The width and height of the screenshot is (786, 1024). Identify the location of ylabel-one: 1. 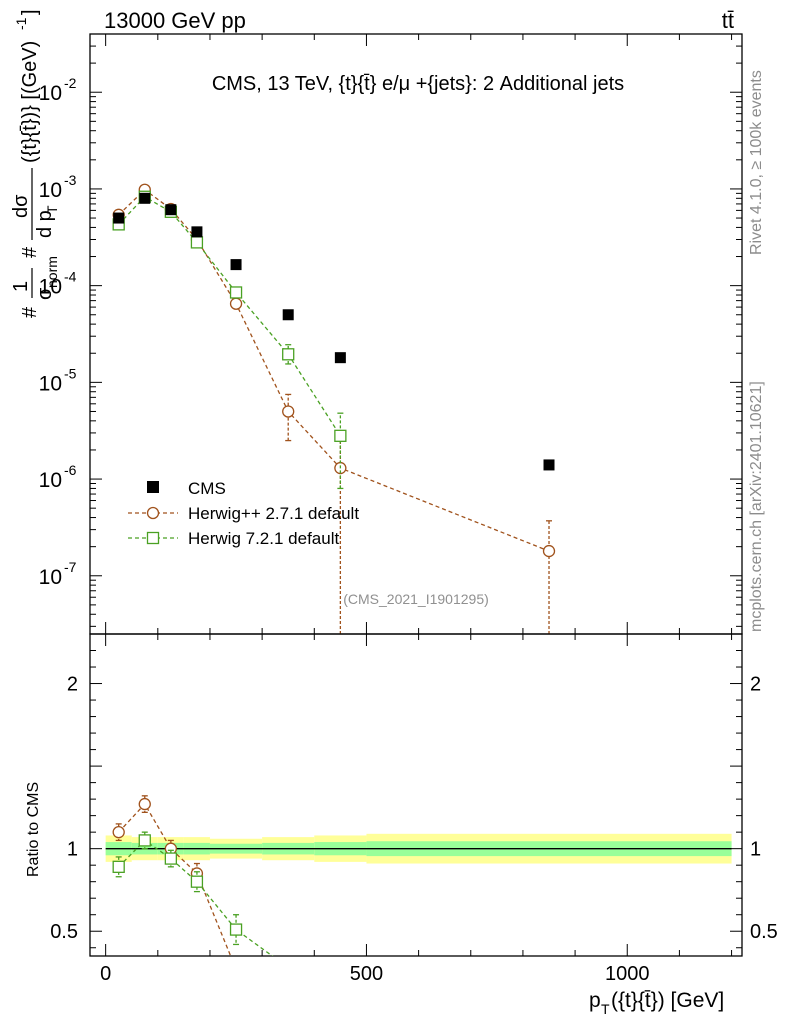
(21, 286).